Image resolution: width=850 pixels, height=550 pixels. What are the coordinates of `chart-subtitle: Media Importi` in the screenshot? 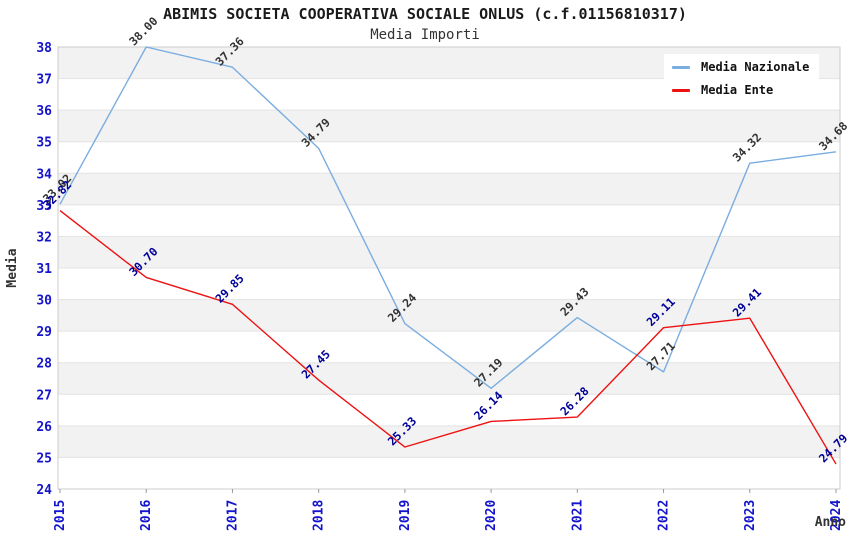 It's located at (425, 35).